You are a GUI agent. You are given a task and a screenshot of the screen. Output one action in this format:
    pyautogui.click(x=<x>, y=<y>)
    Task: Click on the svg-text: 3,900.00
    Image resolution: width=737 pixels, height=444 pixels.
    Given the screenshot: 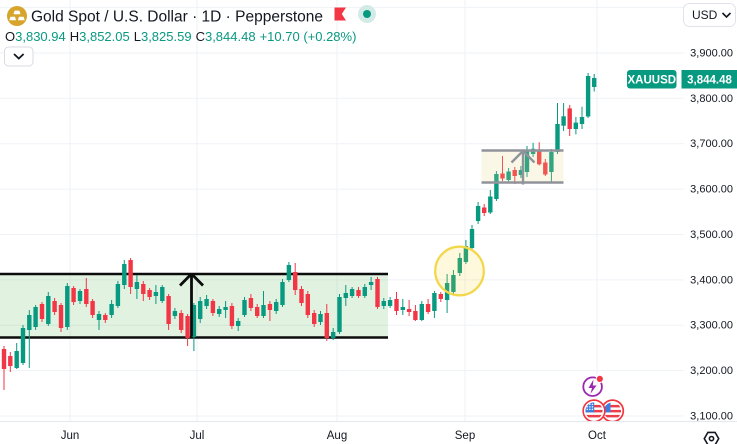 What is the action you would take?
    pyautogui.click(x=711, y=54)
    